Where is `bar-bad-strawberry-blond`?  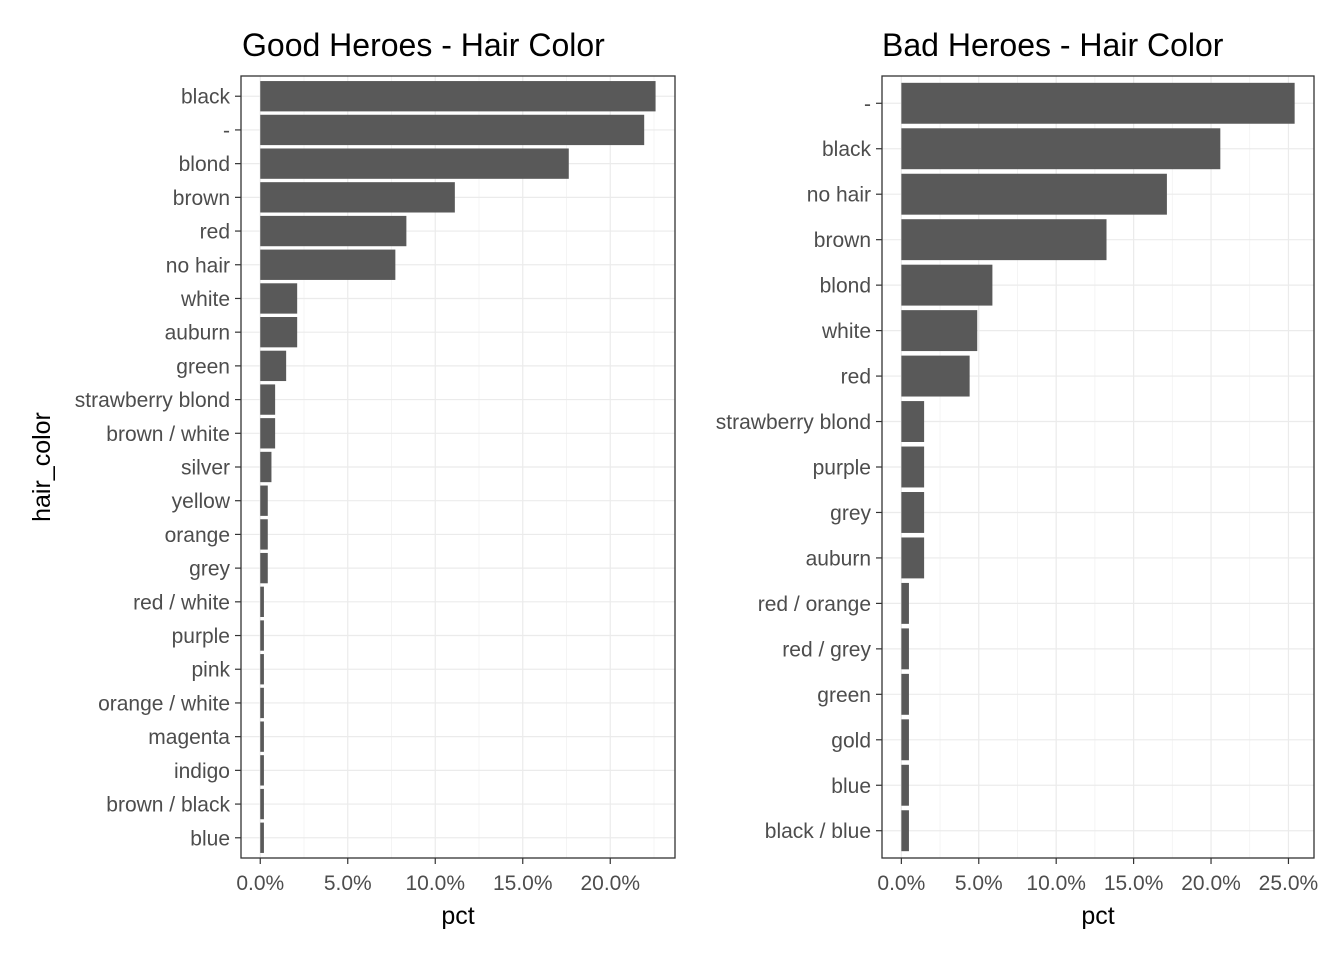
bar-bad-strawberry-blond is located at coordinates (913, 421).